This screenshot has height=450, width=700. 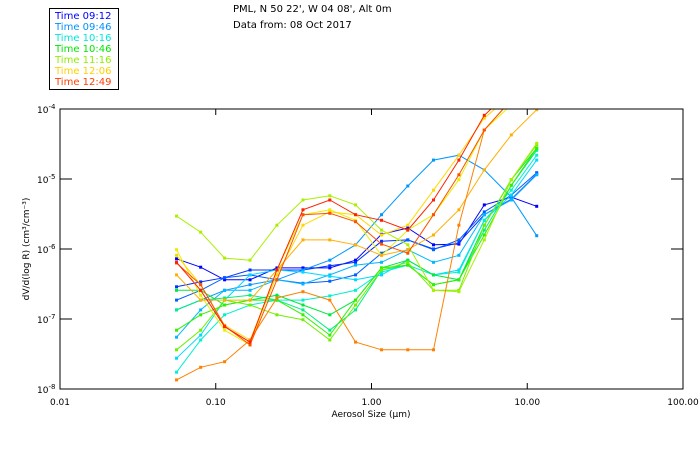 What do you see at coordinates (83, 60) in the screenshot?
I see `legend-item: Time 11:16` at bounding box center [83, 60].